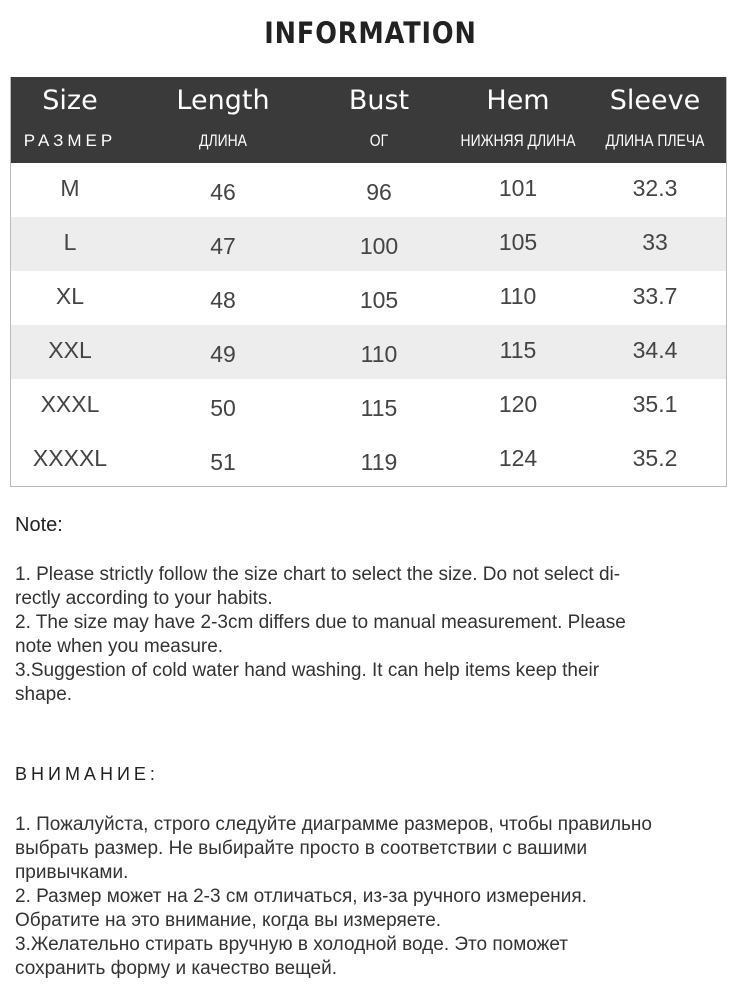 The height and width of the screenshot is (988, 741). What do you see at coordinates (223, 462) in the screenshot?
I see `table-cell: 51` at bounding box center [223, 462].